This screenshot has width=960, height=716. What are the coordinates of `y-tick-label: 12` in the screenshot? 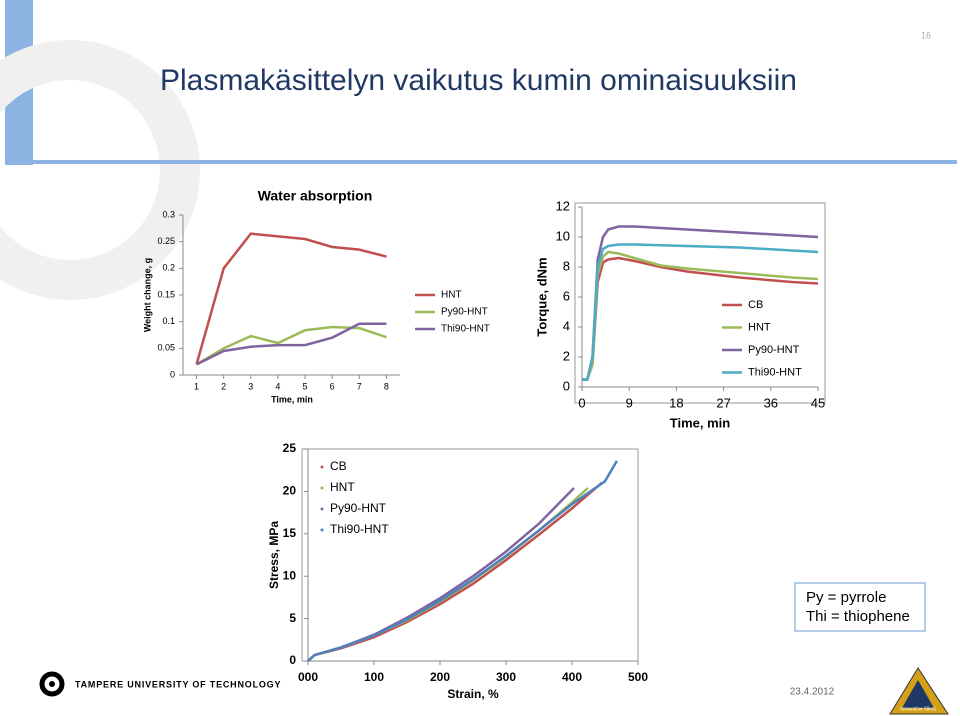 It's located at (563, 205).